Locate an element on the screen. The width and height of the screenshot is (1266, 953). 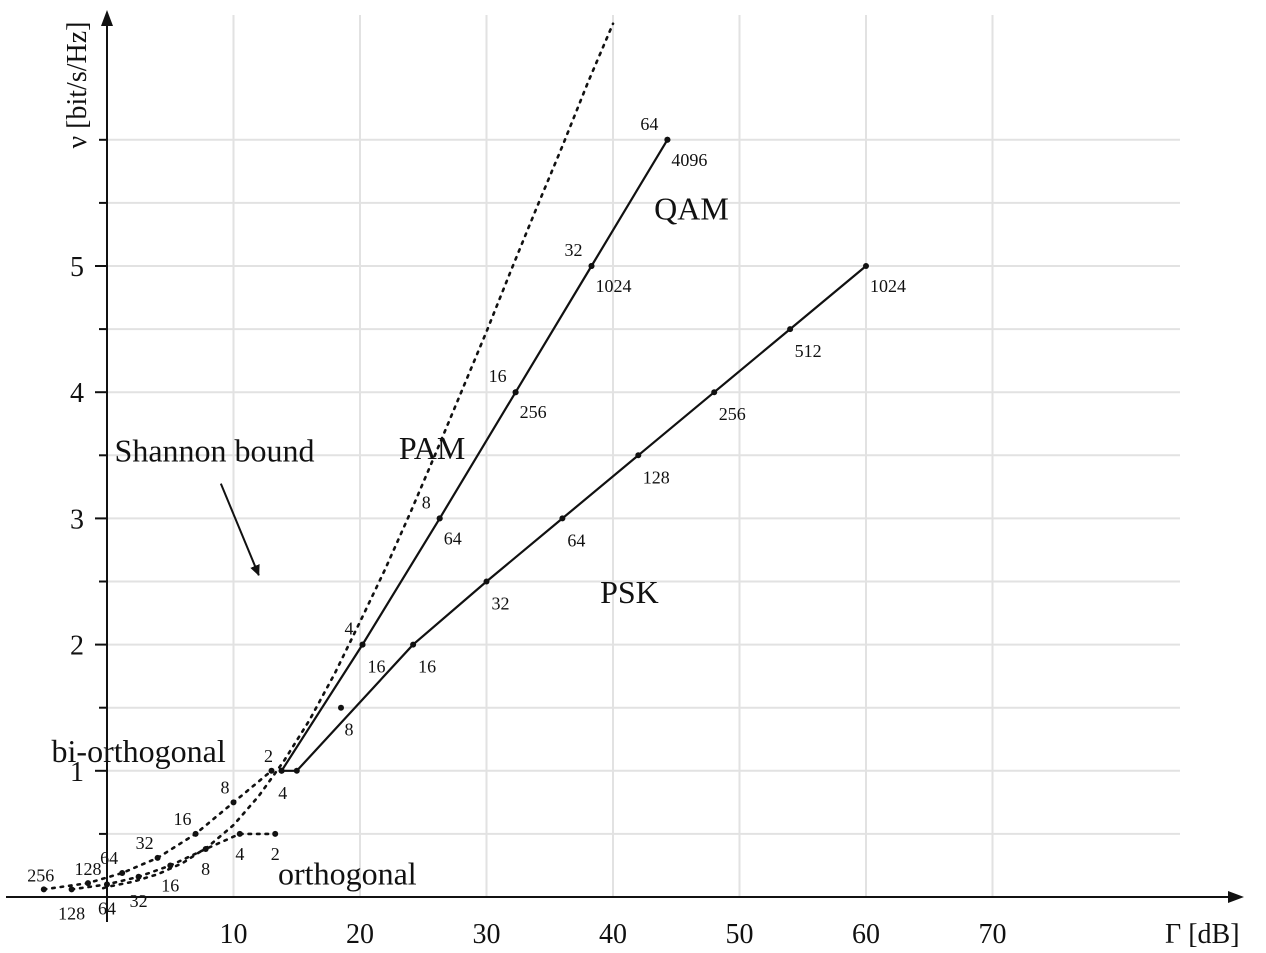
psk-point-label-5: 128 is located at coordinates (656, 477).